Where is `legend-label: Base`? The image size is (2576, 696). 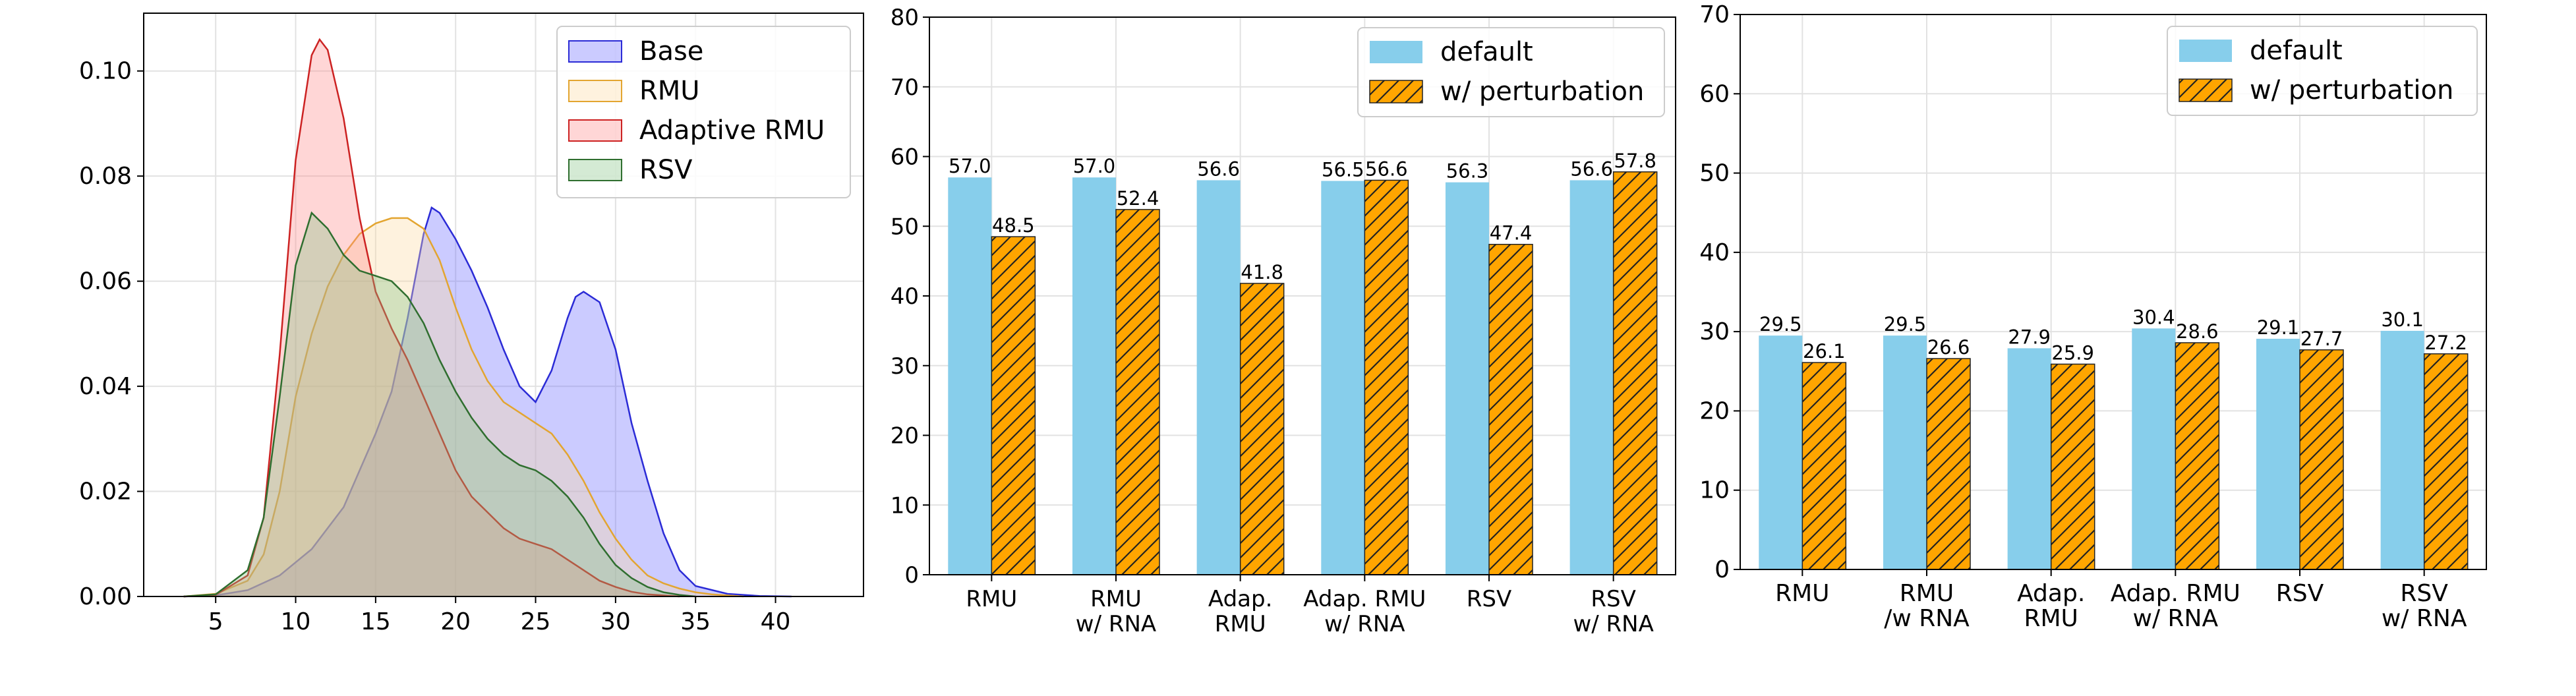
legend-label: Base is located at coordinates (671, 51).